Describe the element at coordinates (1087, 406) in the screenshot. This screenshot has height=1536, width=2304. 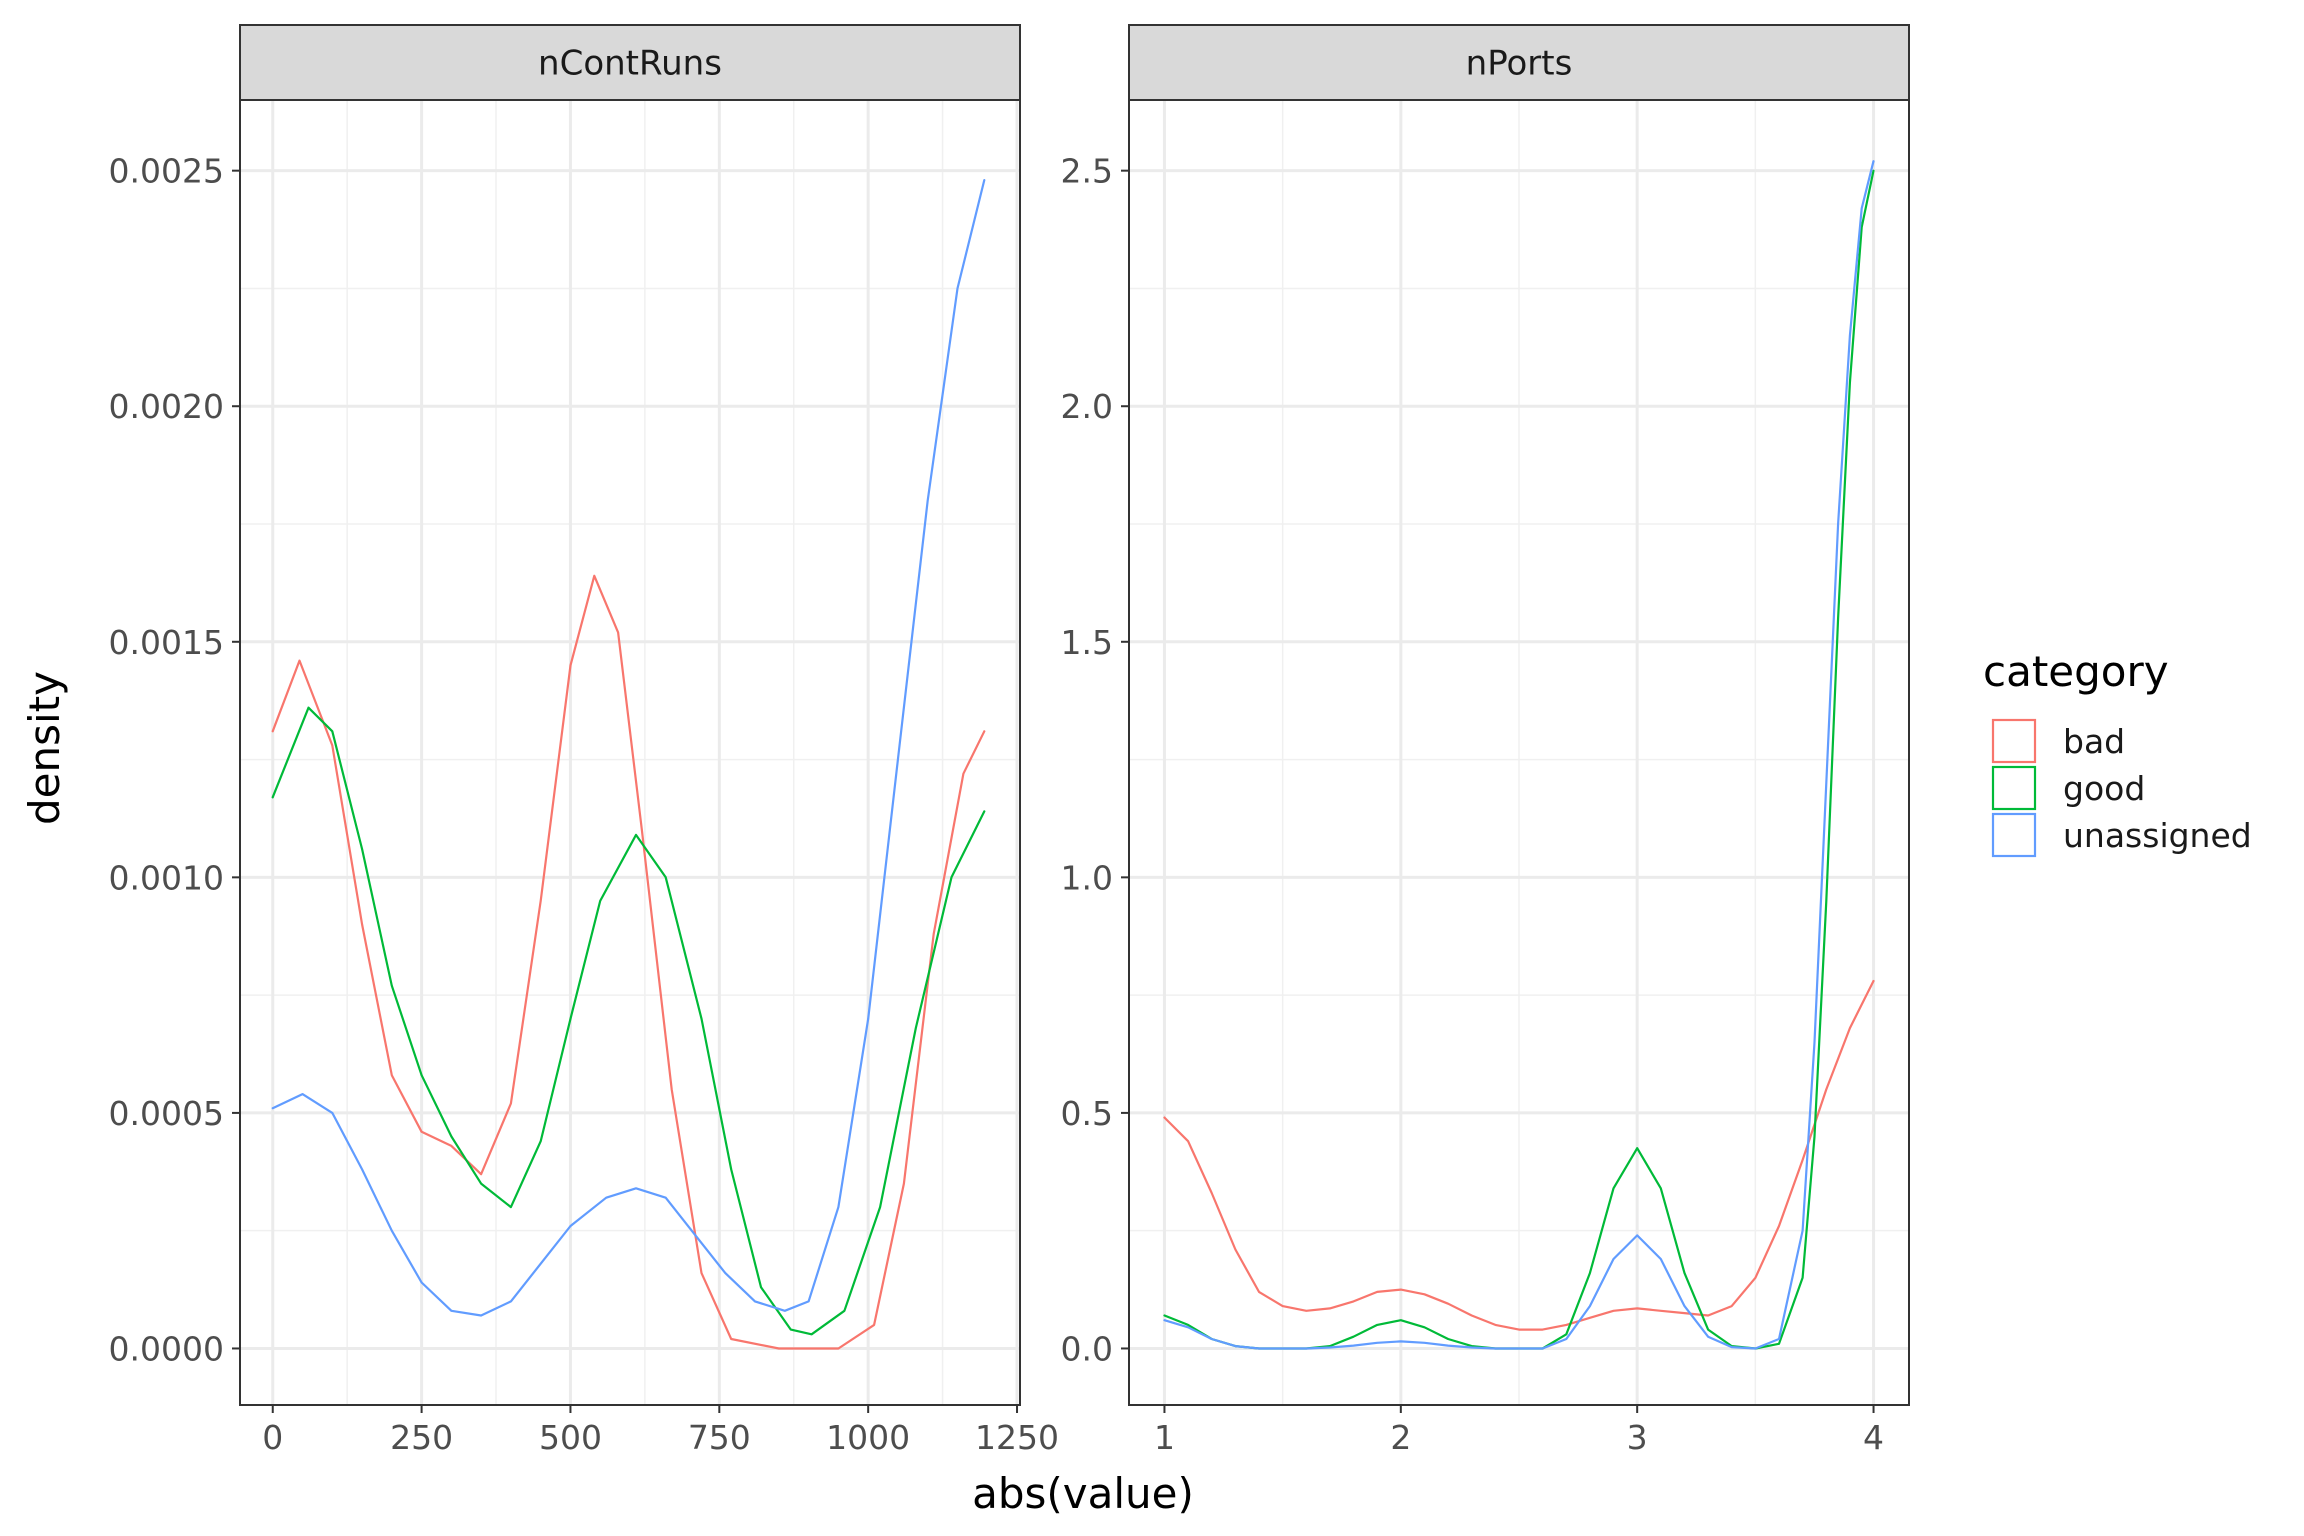
I see `y-tick-label: 2.0` at that location.